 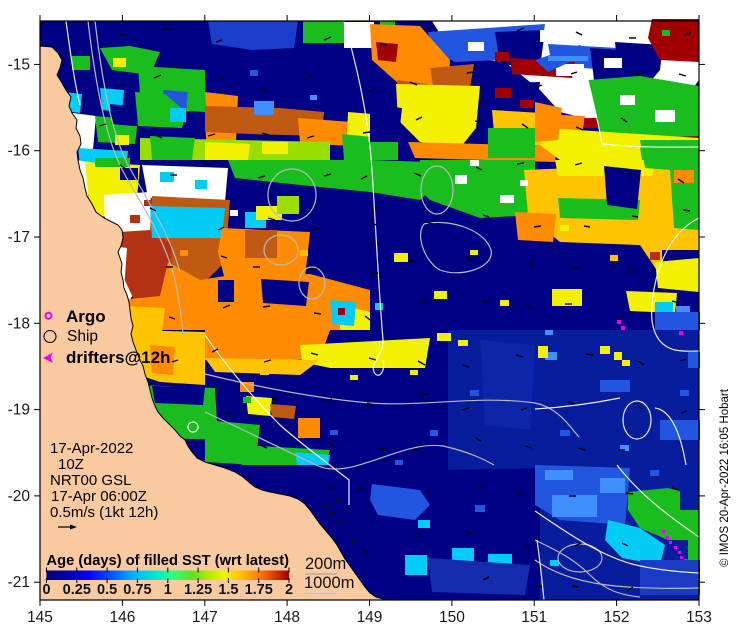 I want to click on svg-text:Age (days) of filled SST (wrt: Age (days) of filled SST (wrt latest), so click(x=168, y=560).